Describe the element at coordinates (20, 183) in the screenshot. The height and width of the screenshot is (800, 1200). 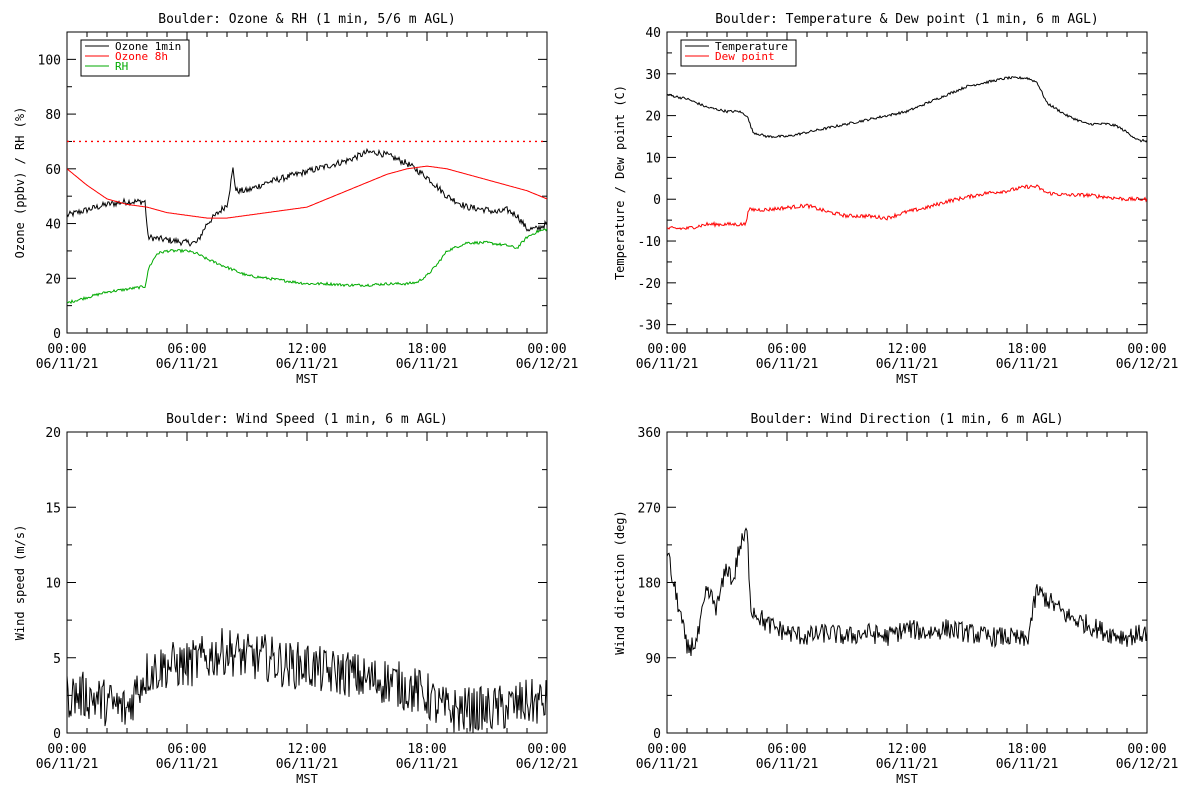
I see `y-axis-label: Ozone (ppbv) / RH (%)` at that location.